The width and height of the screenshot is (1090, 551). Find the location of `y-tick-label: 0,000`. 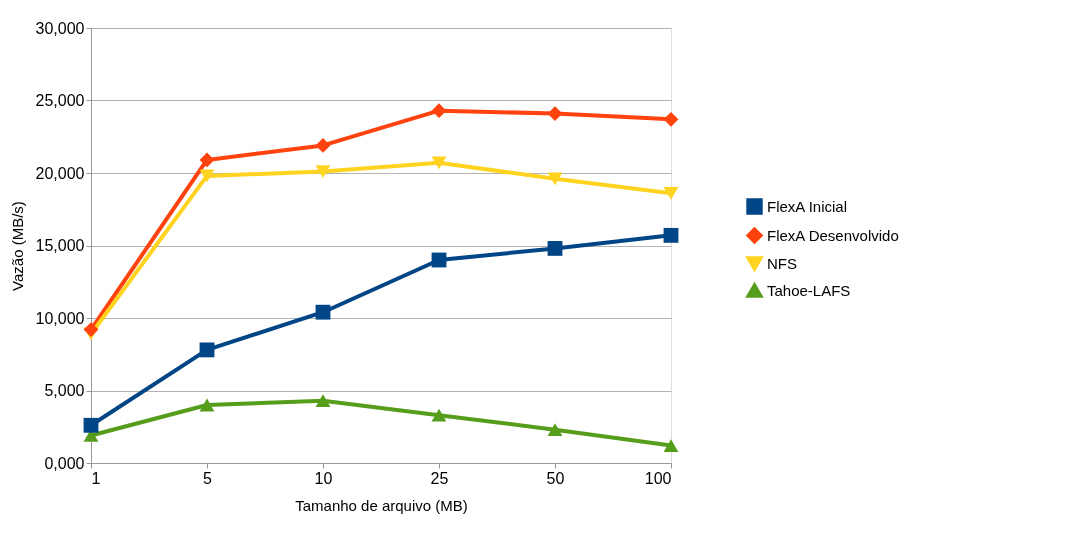

y-tick-label: 0,000 is located at coordinates (64, 463).